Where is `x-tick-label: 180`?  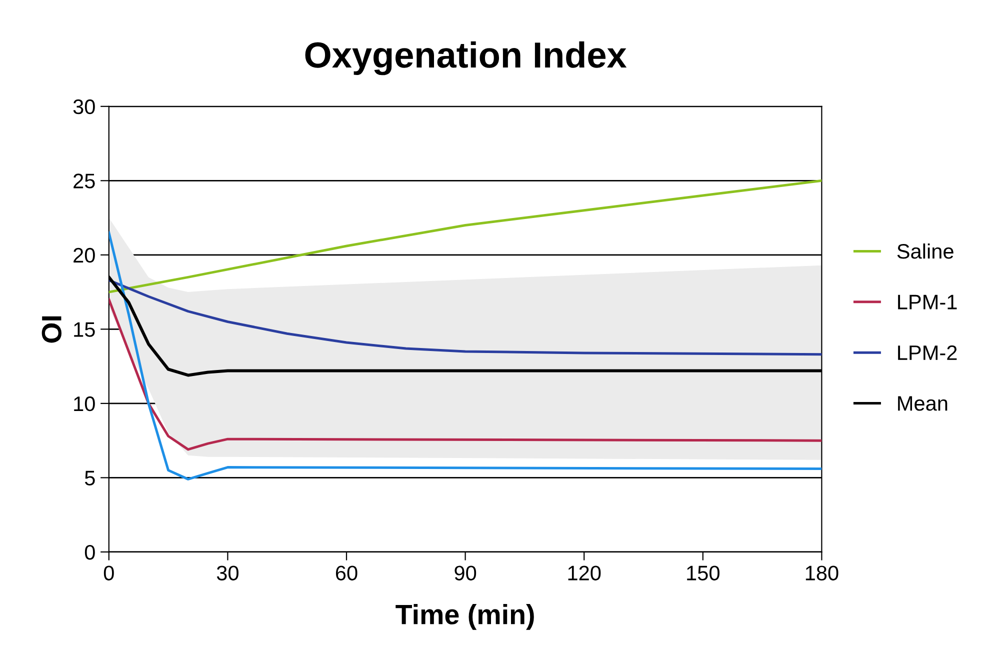
x-tick-label: 180 is located at coordinates (822, 573).